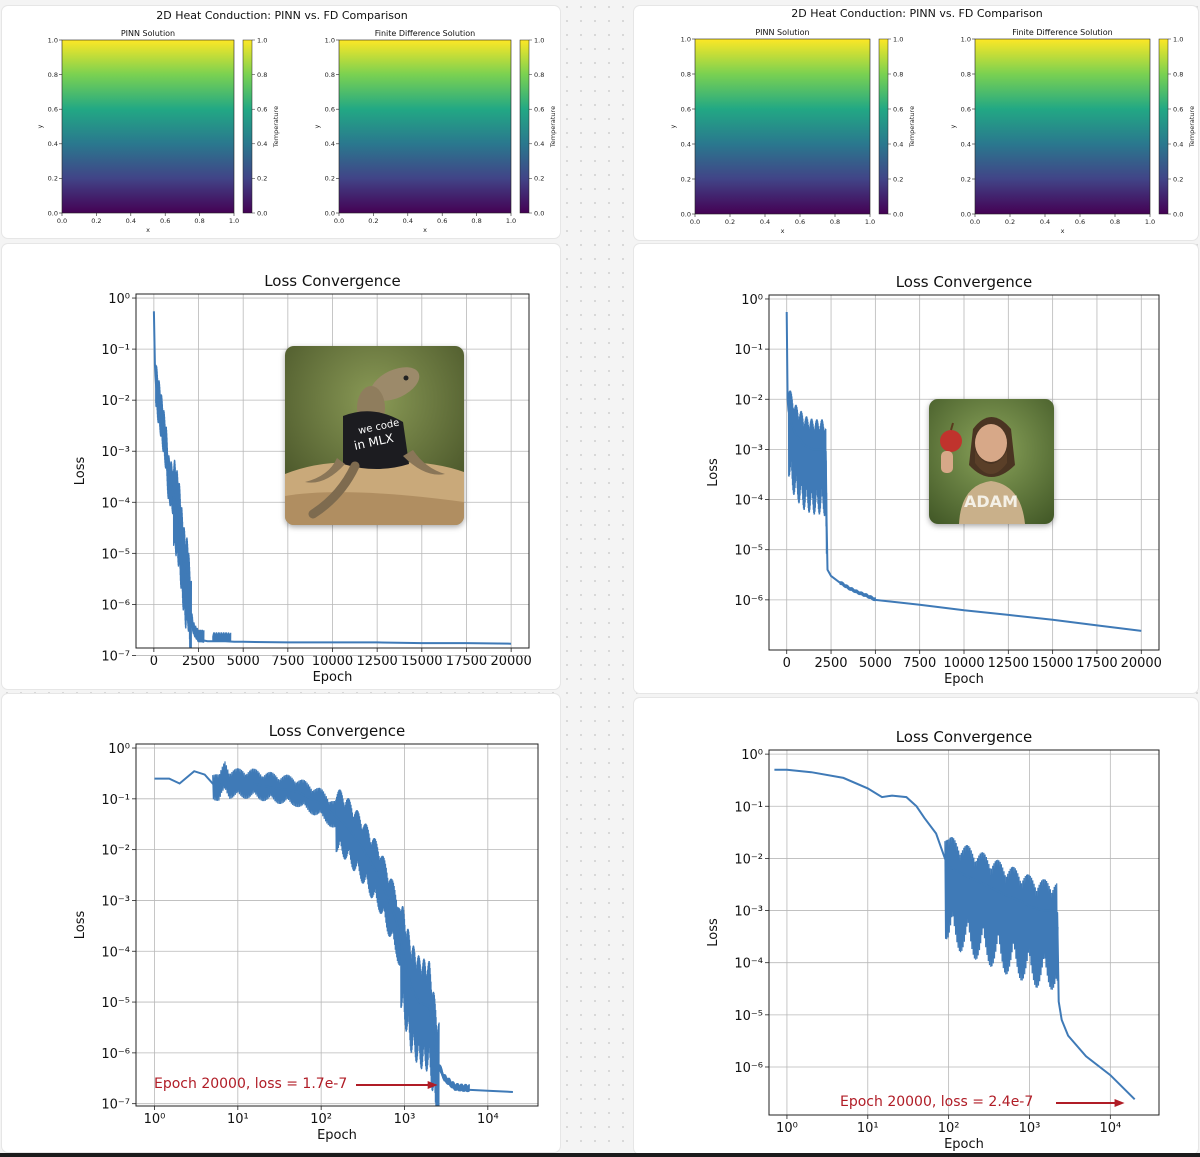  What do you see at coordinates (115, 901) in the screenshot?
I see `y-tick-label: 10⁻³` at bounding box center [115, 901].